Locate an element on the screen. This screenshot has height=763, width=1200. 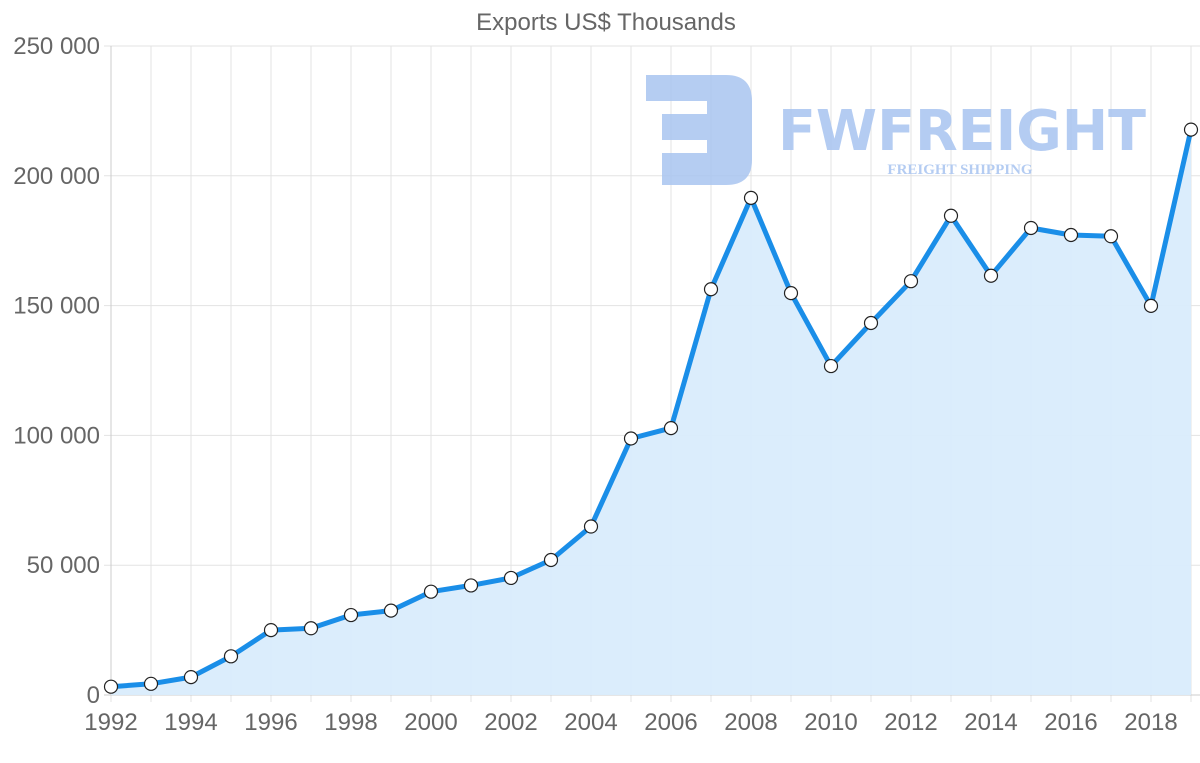
x-tick-label: 2000 is located at coordinates (430, 722).